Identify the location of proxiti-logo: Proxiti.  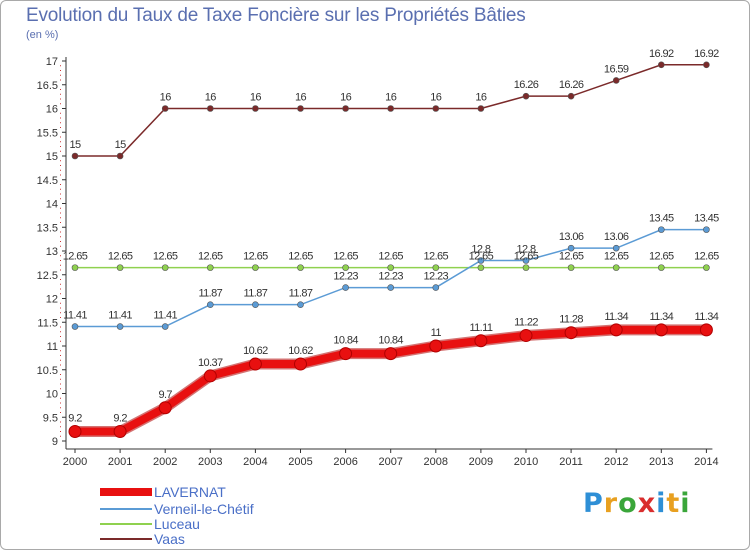
(637, 503).